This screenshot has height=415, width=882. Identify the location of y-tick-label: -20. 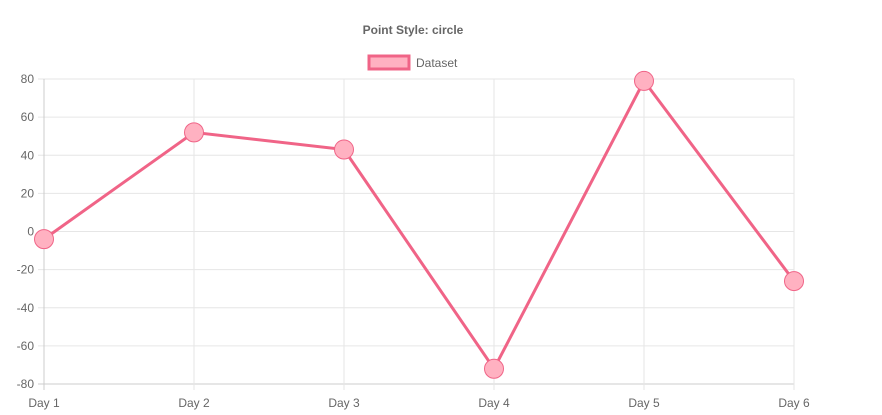
(26, 270).